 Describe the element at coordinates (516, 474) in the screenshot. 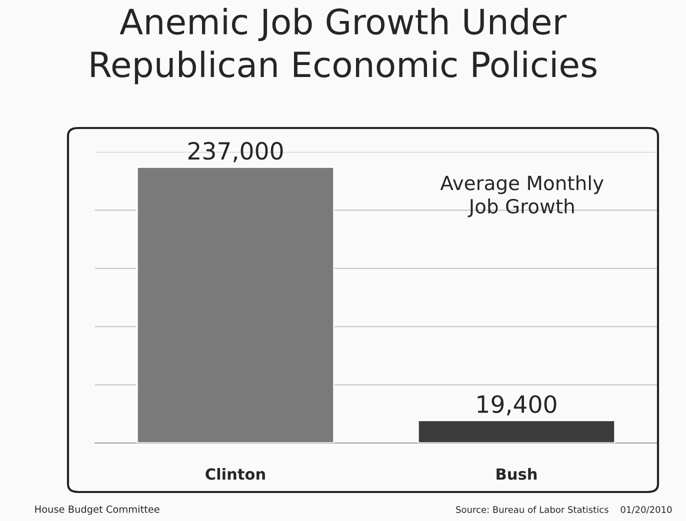

I see `x-tick-label: Bush` at that location.